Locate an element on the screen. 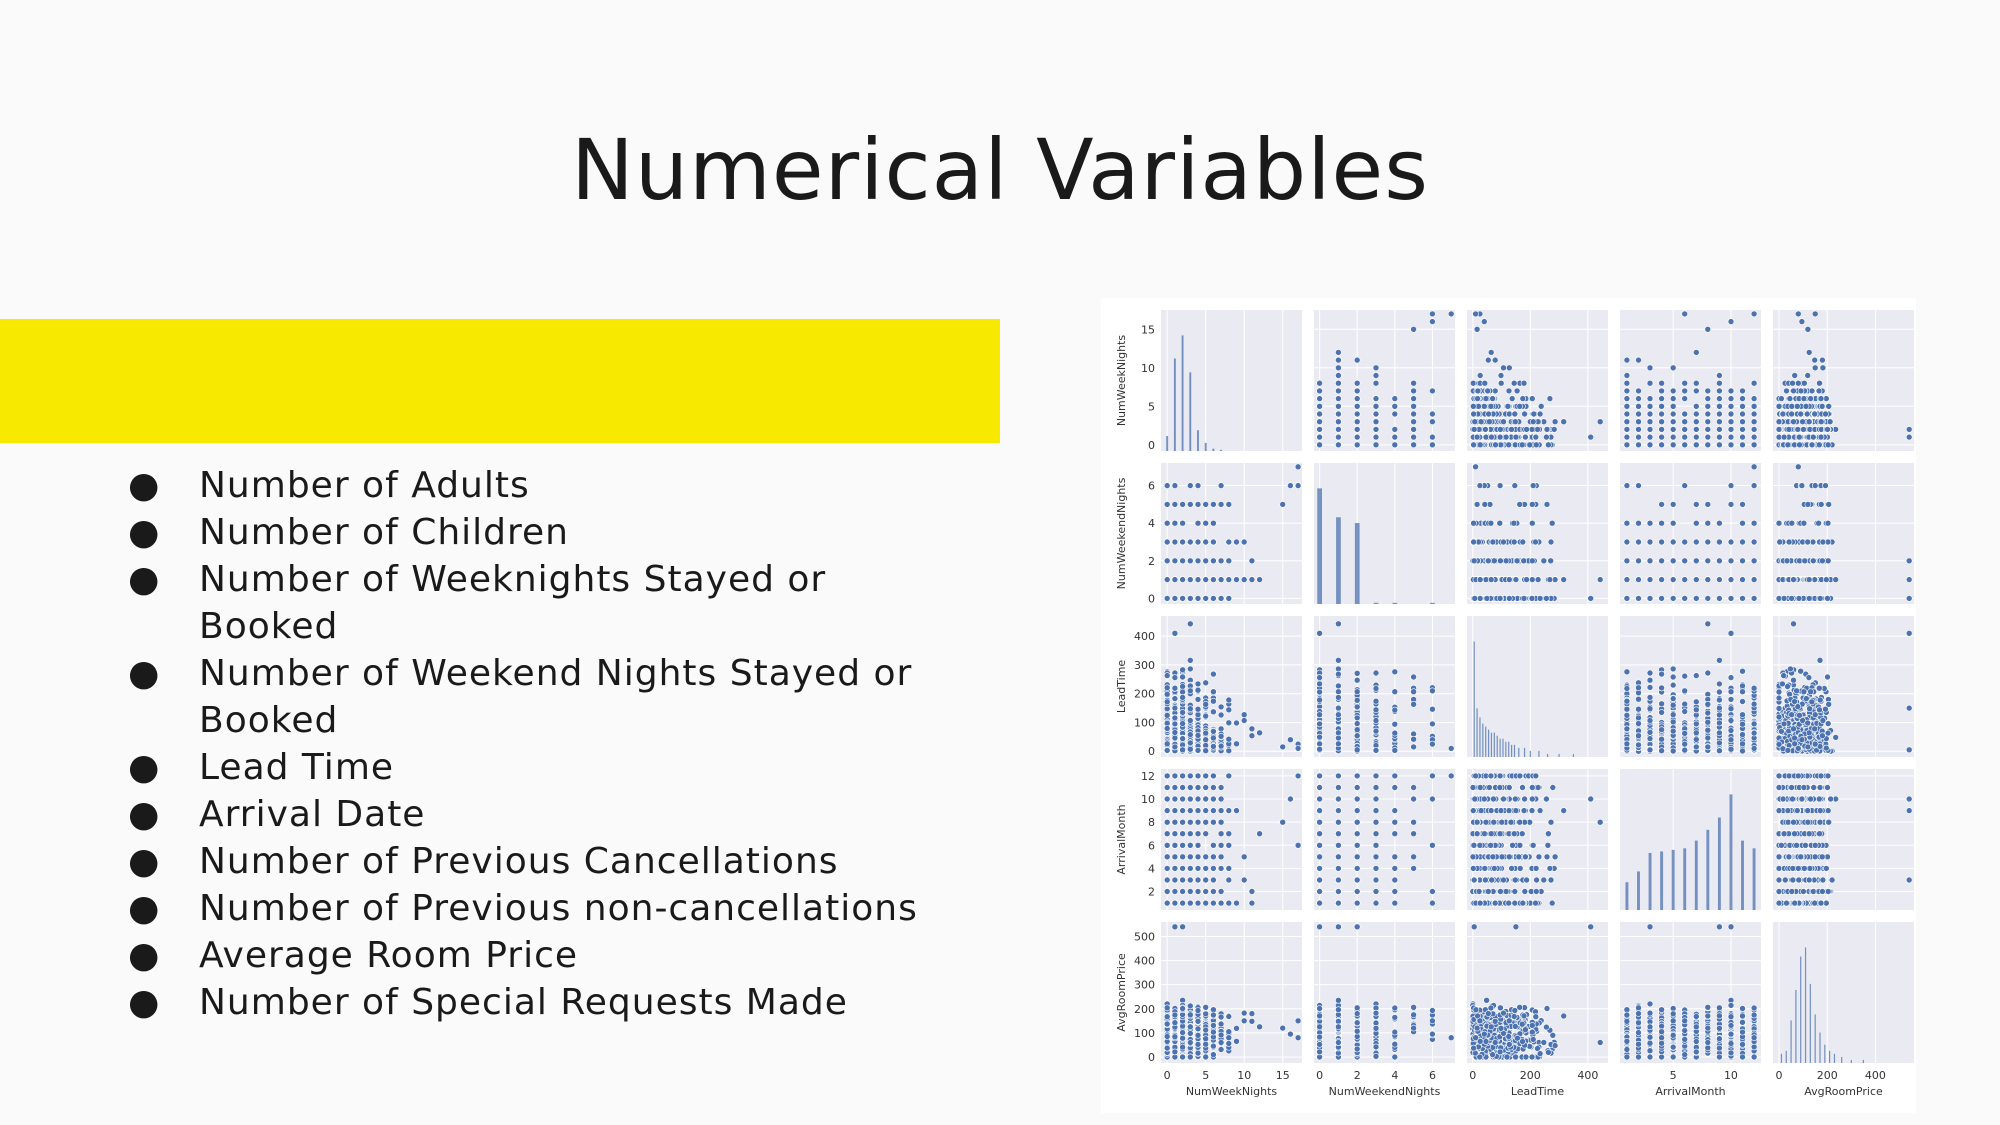 The width and height of the screenshot is (2000, 1125). list-item: ● Number of Previous Cancellations is located at coordinates (528, 861).